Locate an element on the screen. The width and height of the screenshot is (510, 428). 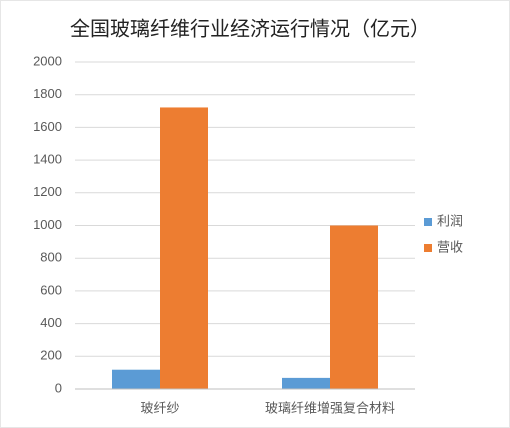
legend-label: 营收 is located at coordinates (450, 246).